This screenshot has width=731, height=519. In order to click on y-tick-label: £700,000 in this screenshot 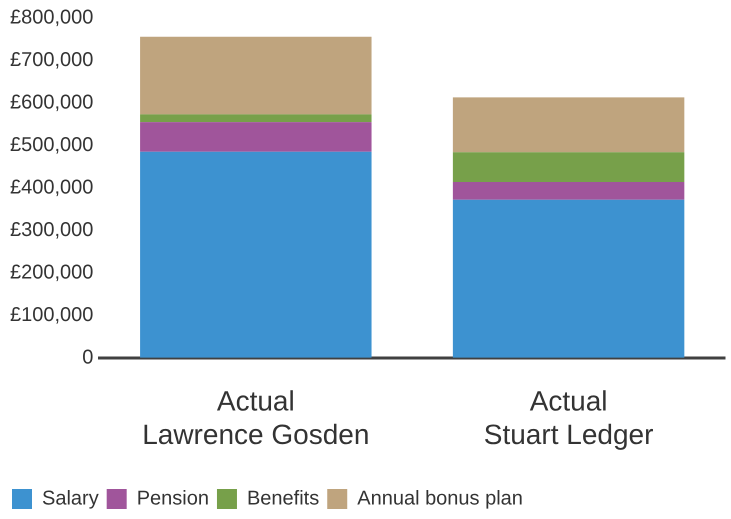, I will do `click(52, 59)`.